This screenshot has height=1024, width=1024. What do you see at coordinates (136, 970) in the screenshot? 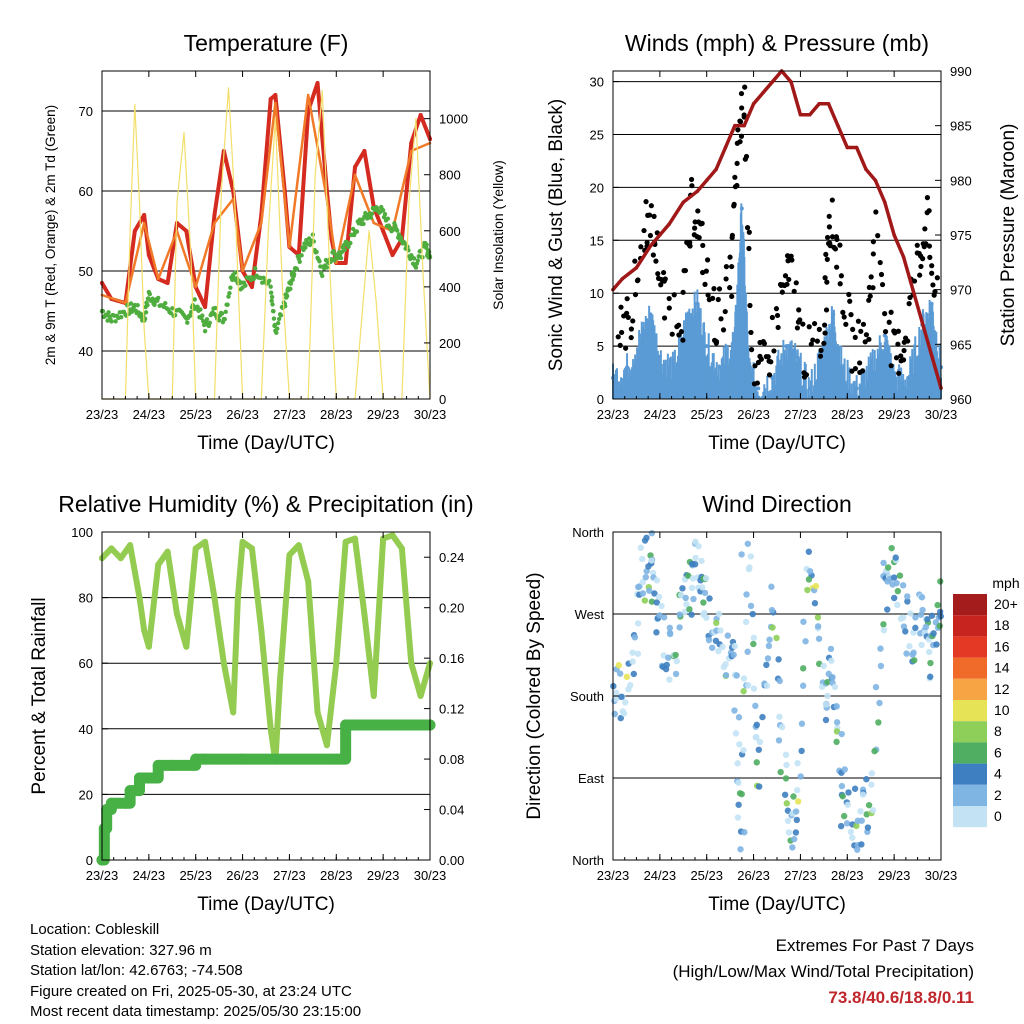
I see `info-latlon: Station lat/lon: 42.6763; -74.508` at bounding box center [136, 970].